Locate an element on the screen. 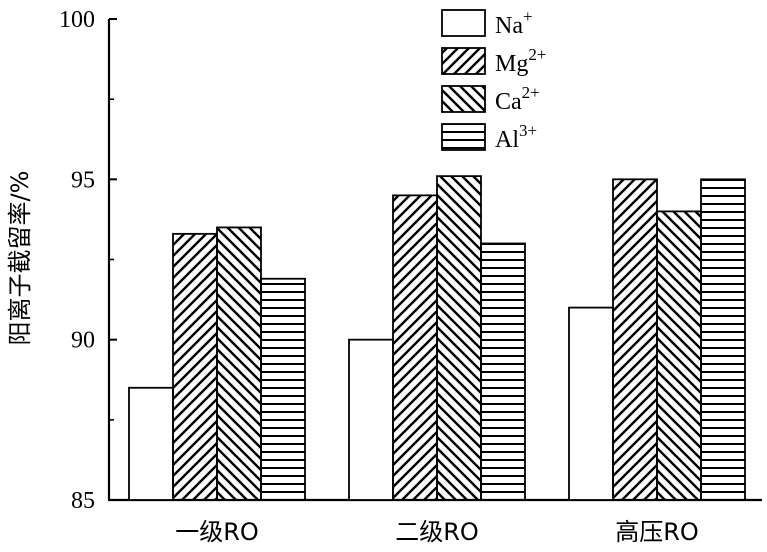  legend-charge: + is located at coordinates (528, 16).